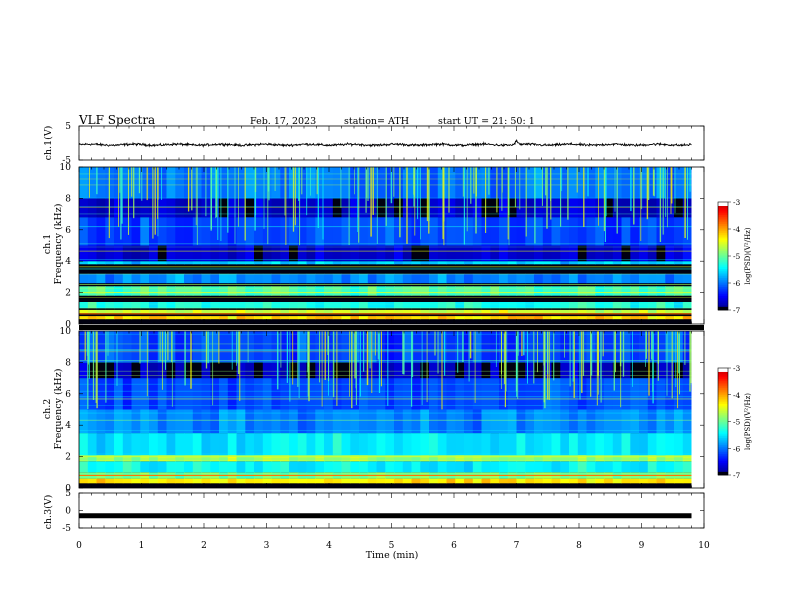 This screenshot has width=792, height=612. What do you see at coordinates (329, 546) in the screenshot?
I see `x-tick-label: 4` at bounding box center [329, 546].